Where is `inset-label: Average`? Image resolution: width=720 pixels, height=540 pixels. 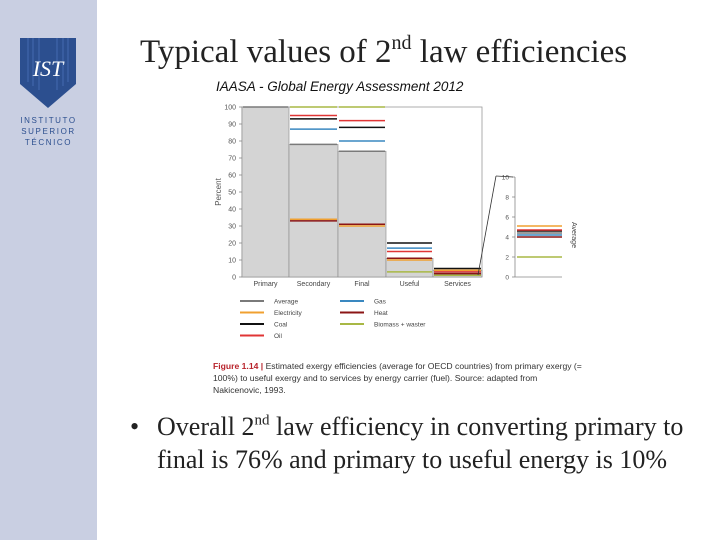 inset-label: Average is located at coordinates (573, 235).